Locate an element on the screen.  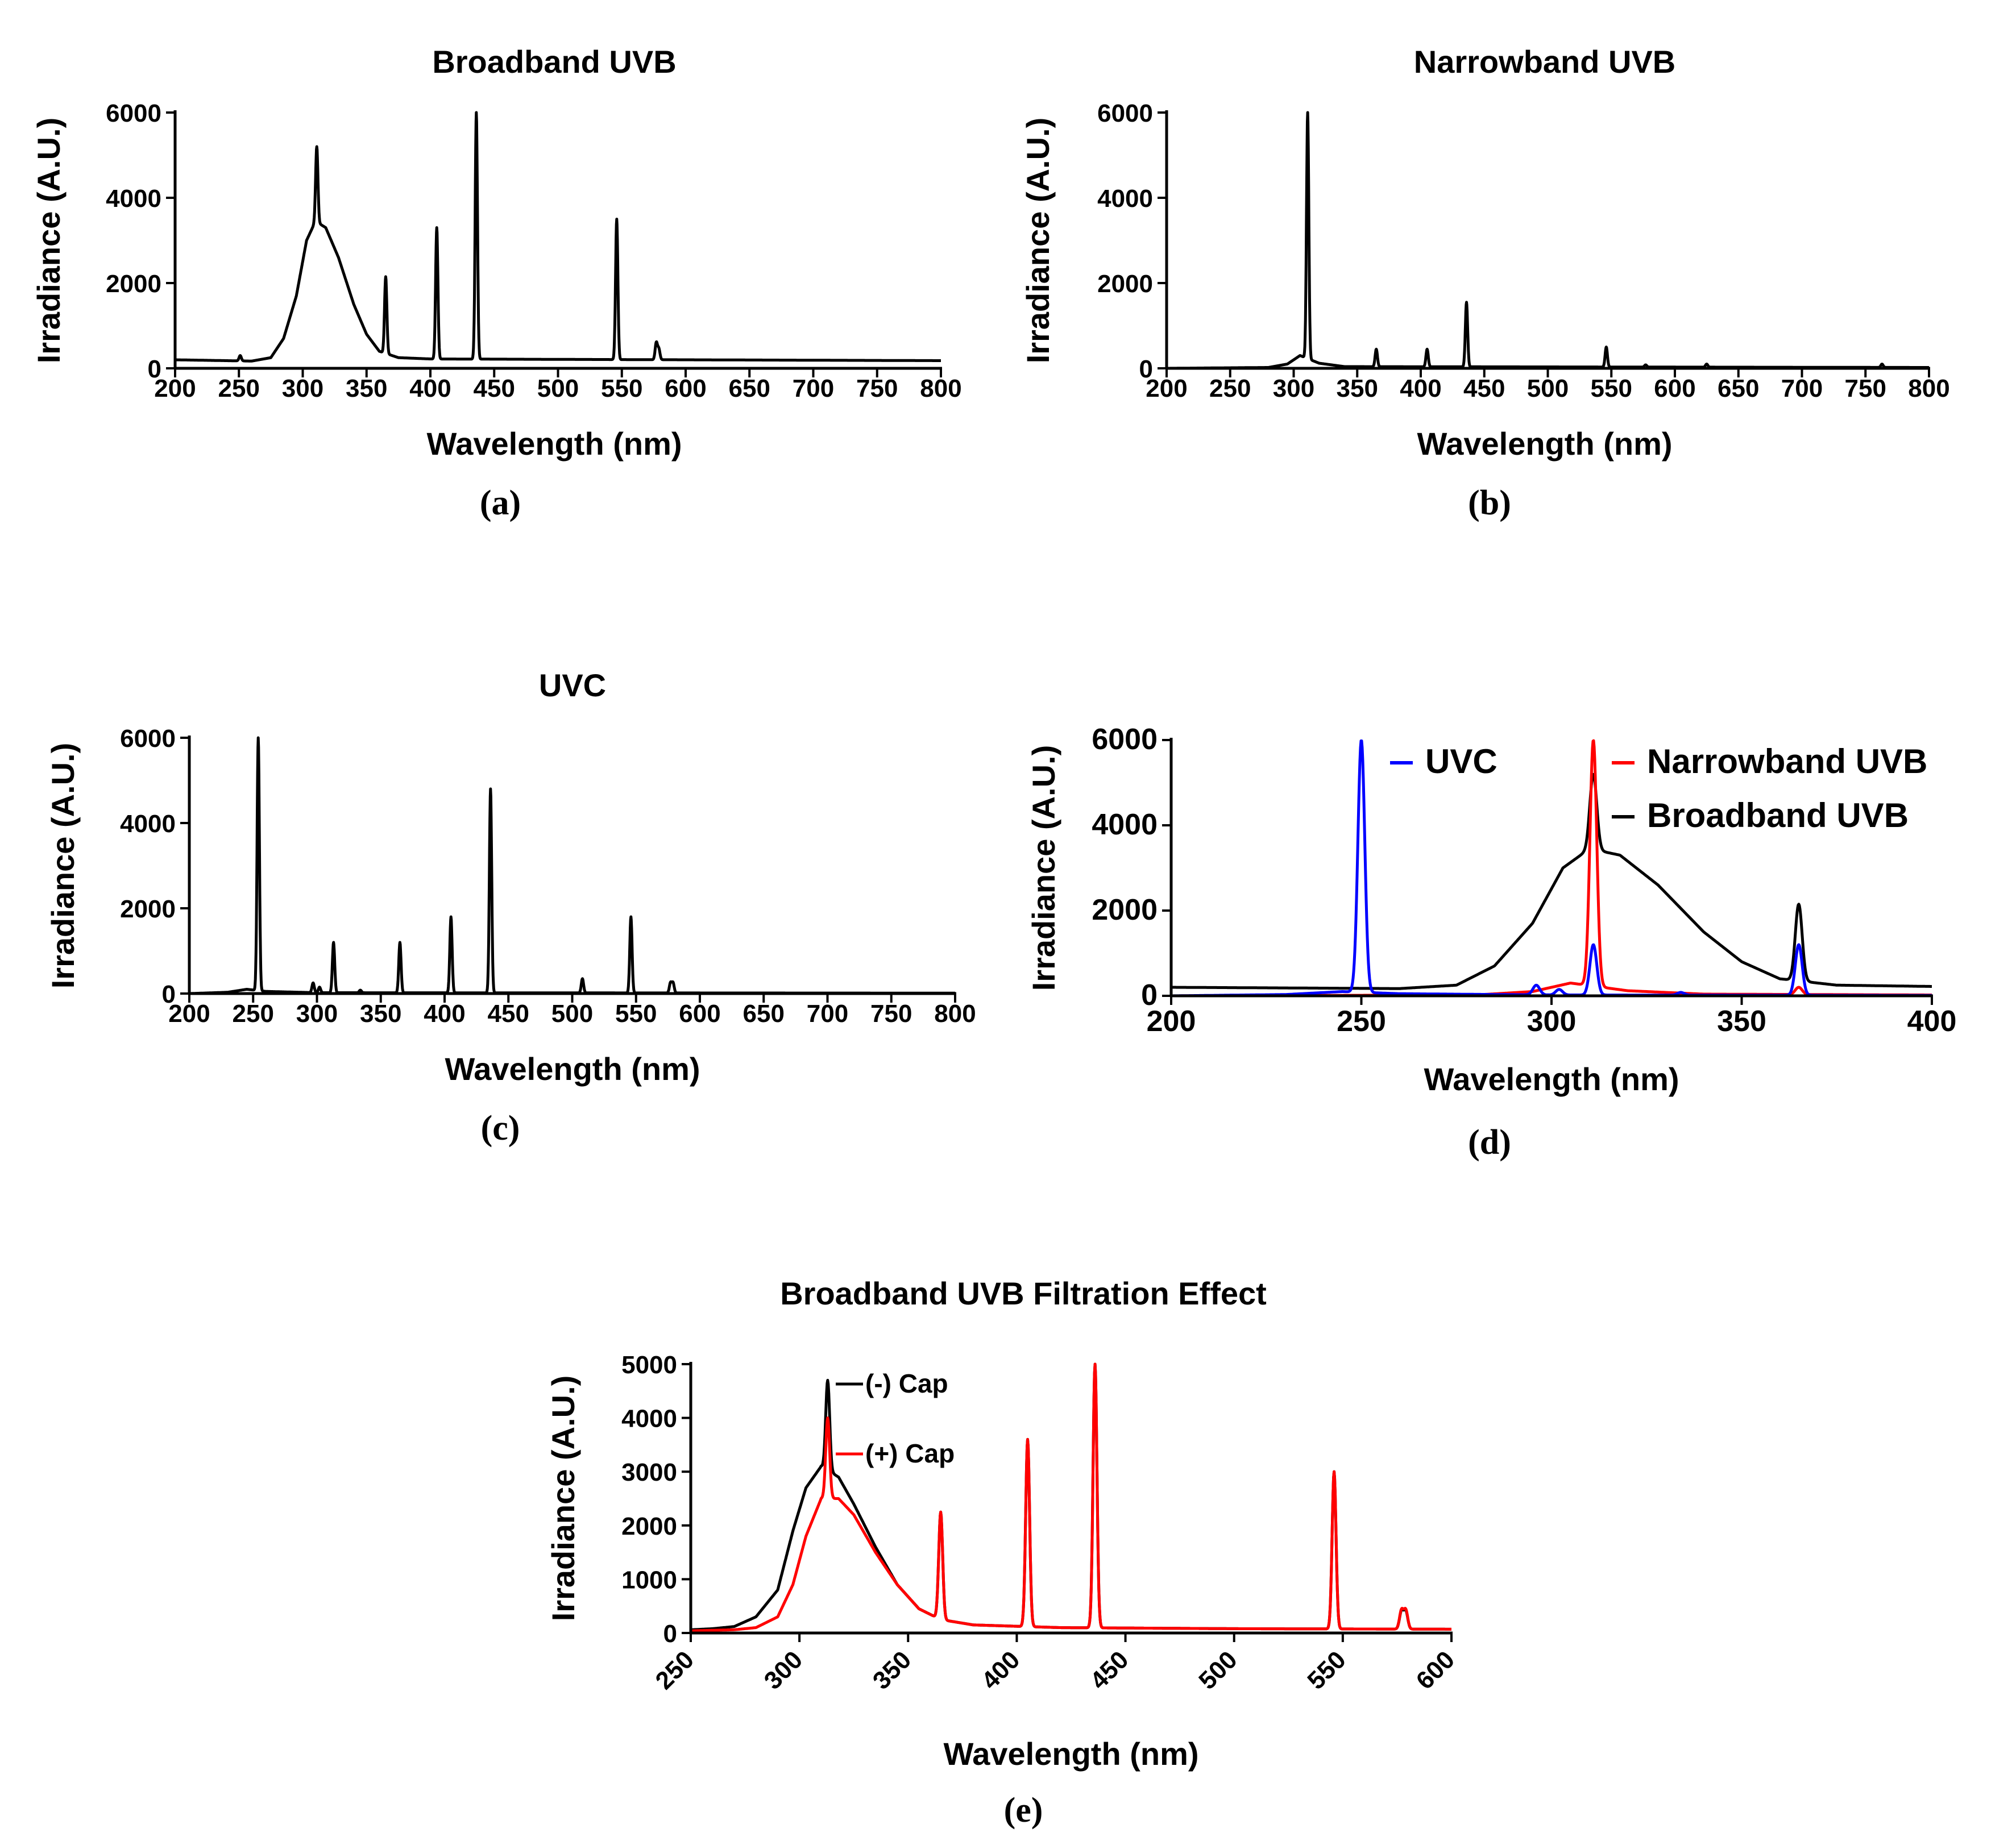
chart-title: Broadband UVB Filtration Effect is located at coordinates (1024, 1293).